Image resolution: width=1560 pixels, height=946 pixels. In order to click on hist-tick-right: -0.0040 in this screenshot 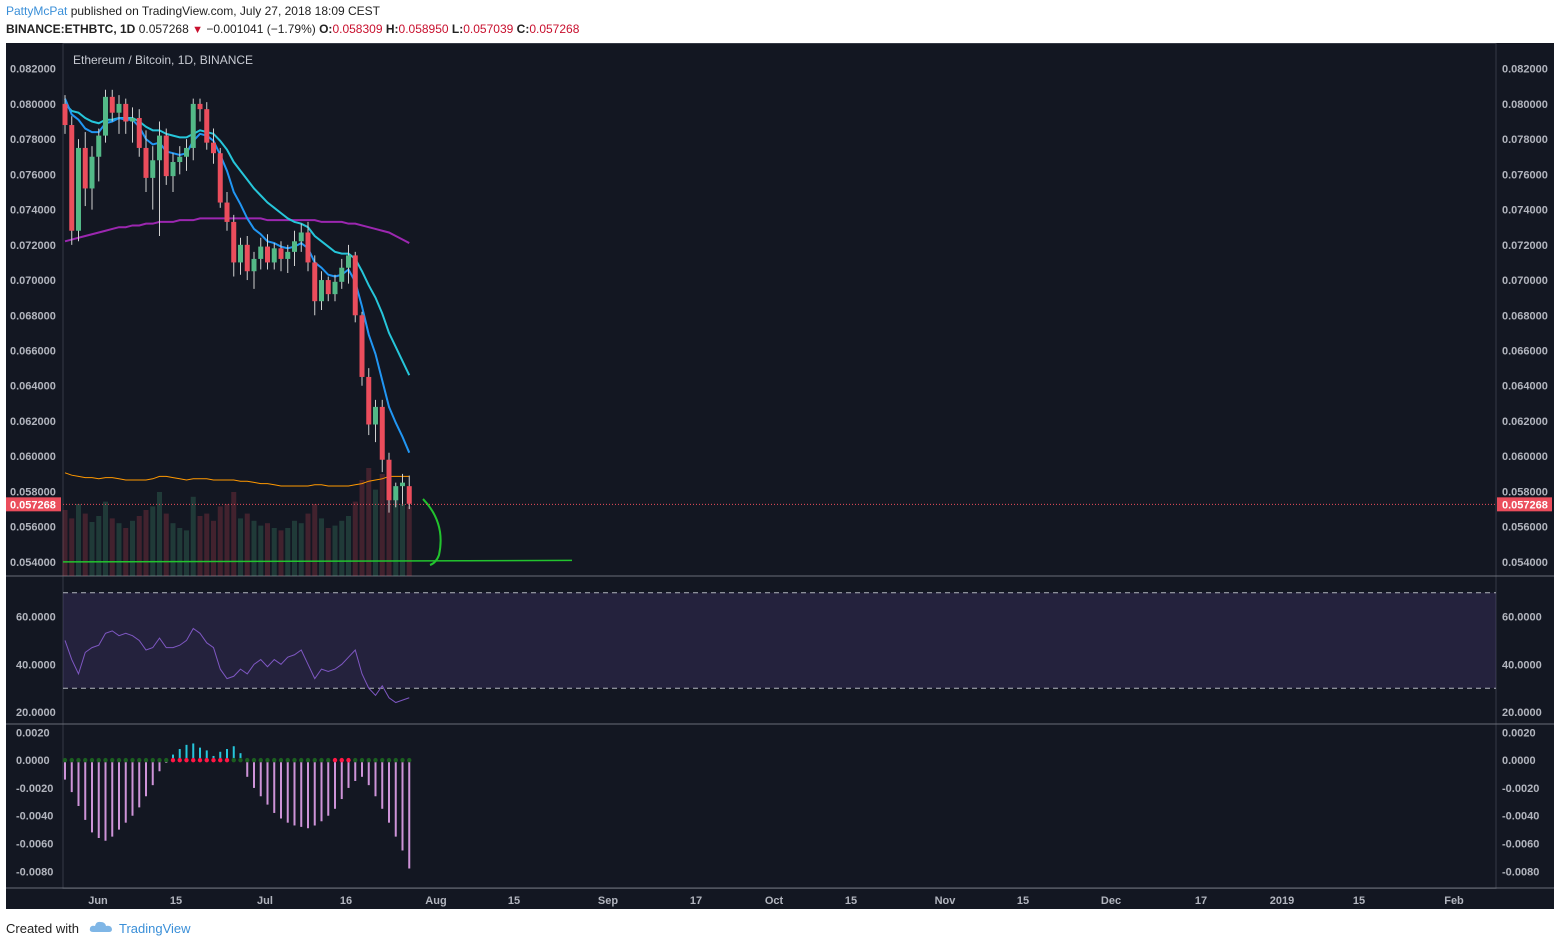, I will do `click(1520, 817)`.